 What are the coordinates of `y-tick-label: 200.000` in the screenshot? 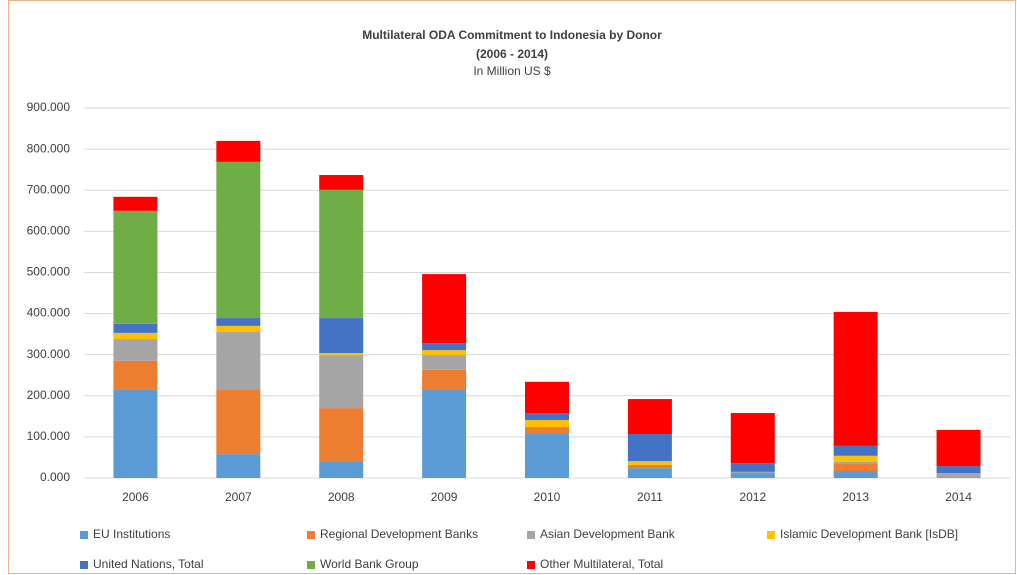 It's located at (49, 395).